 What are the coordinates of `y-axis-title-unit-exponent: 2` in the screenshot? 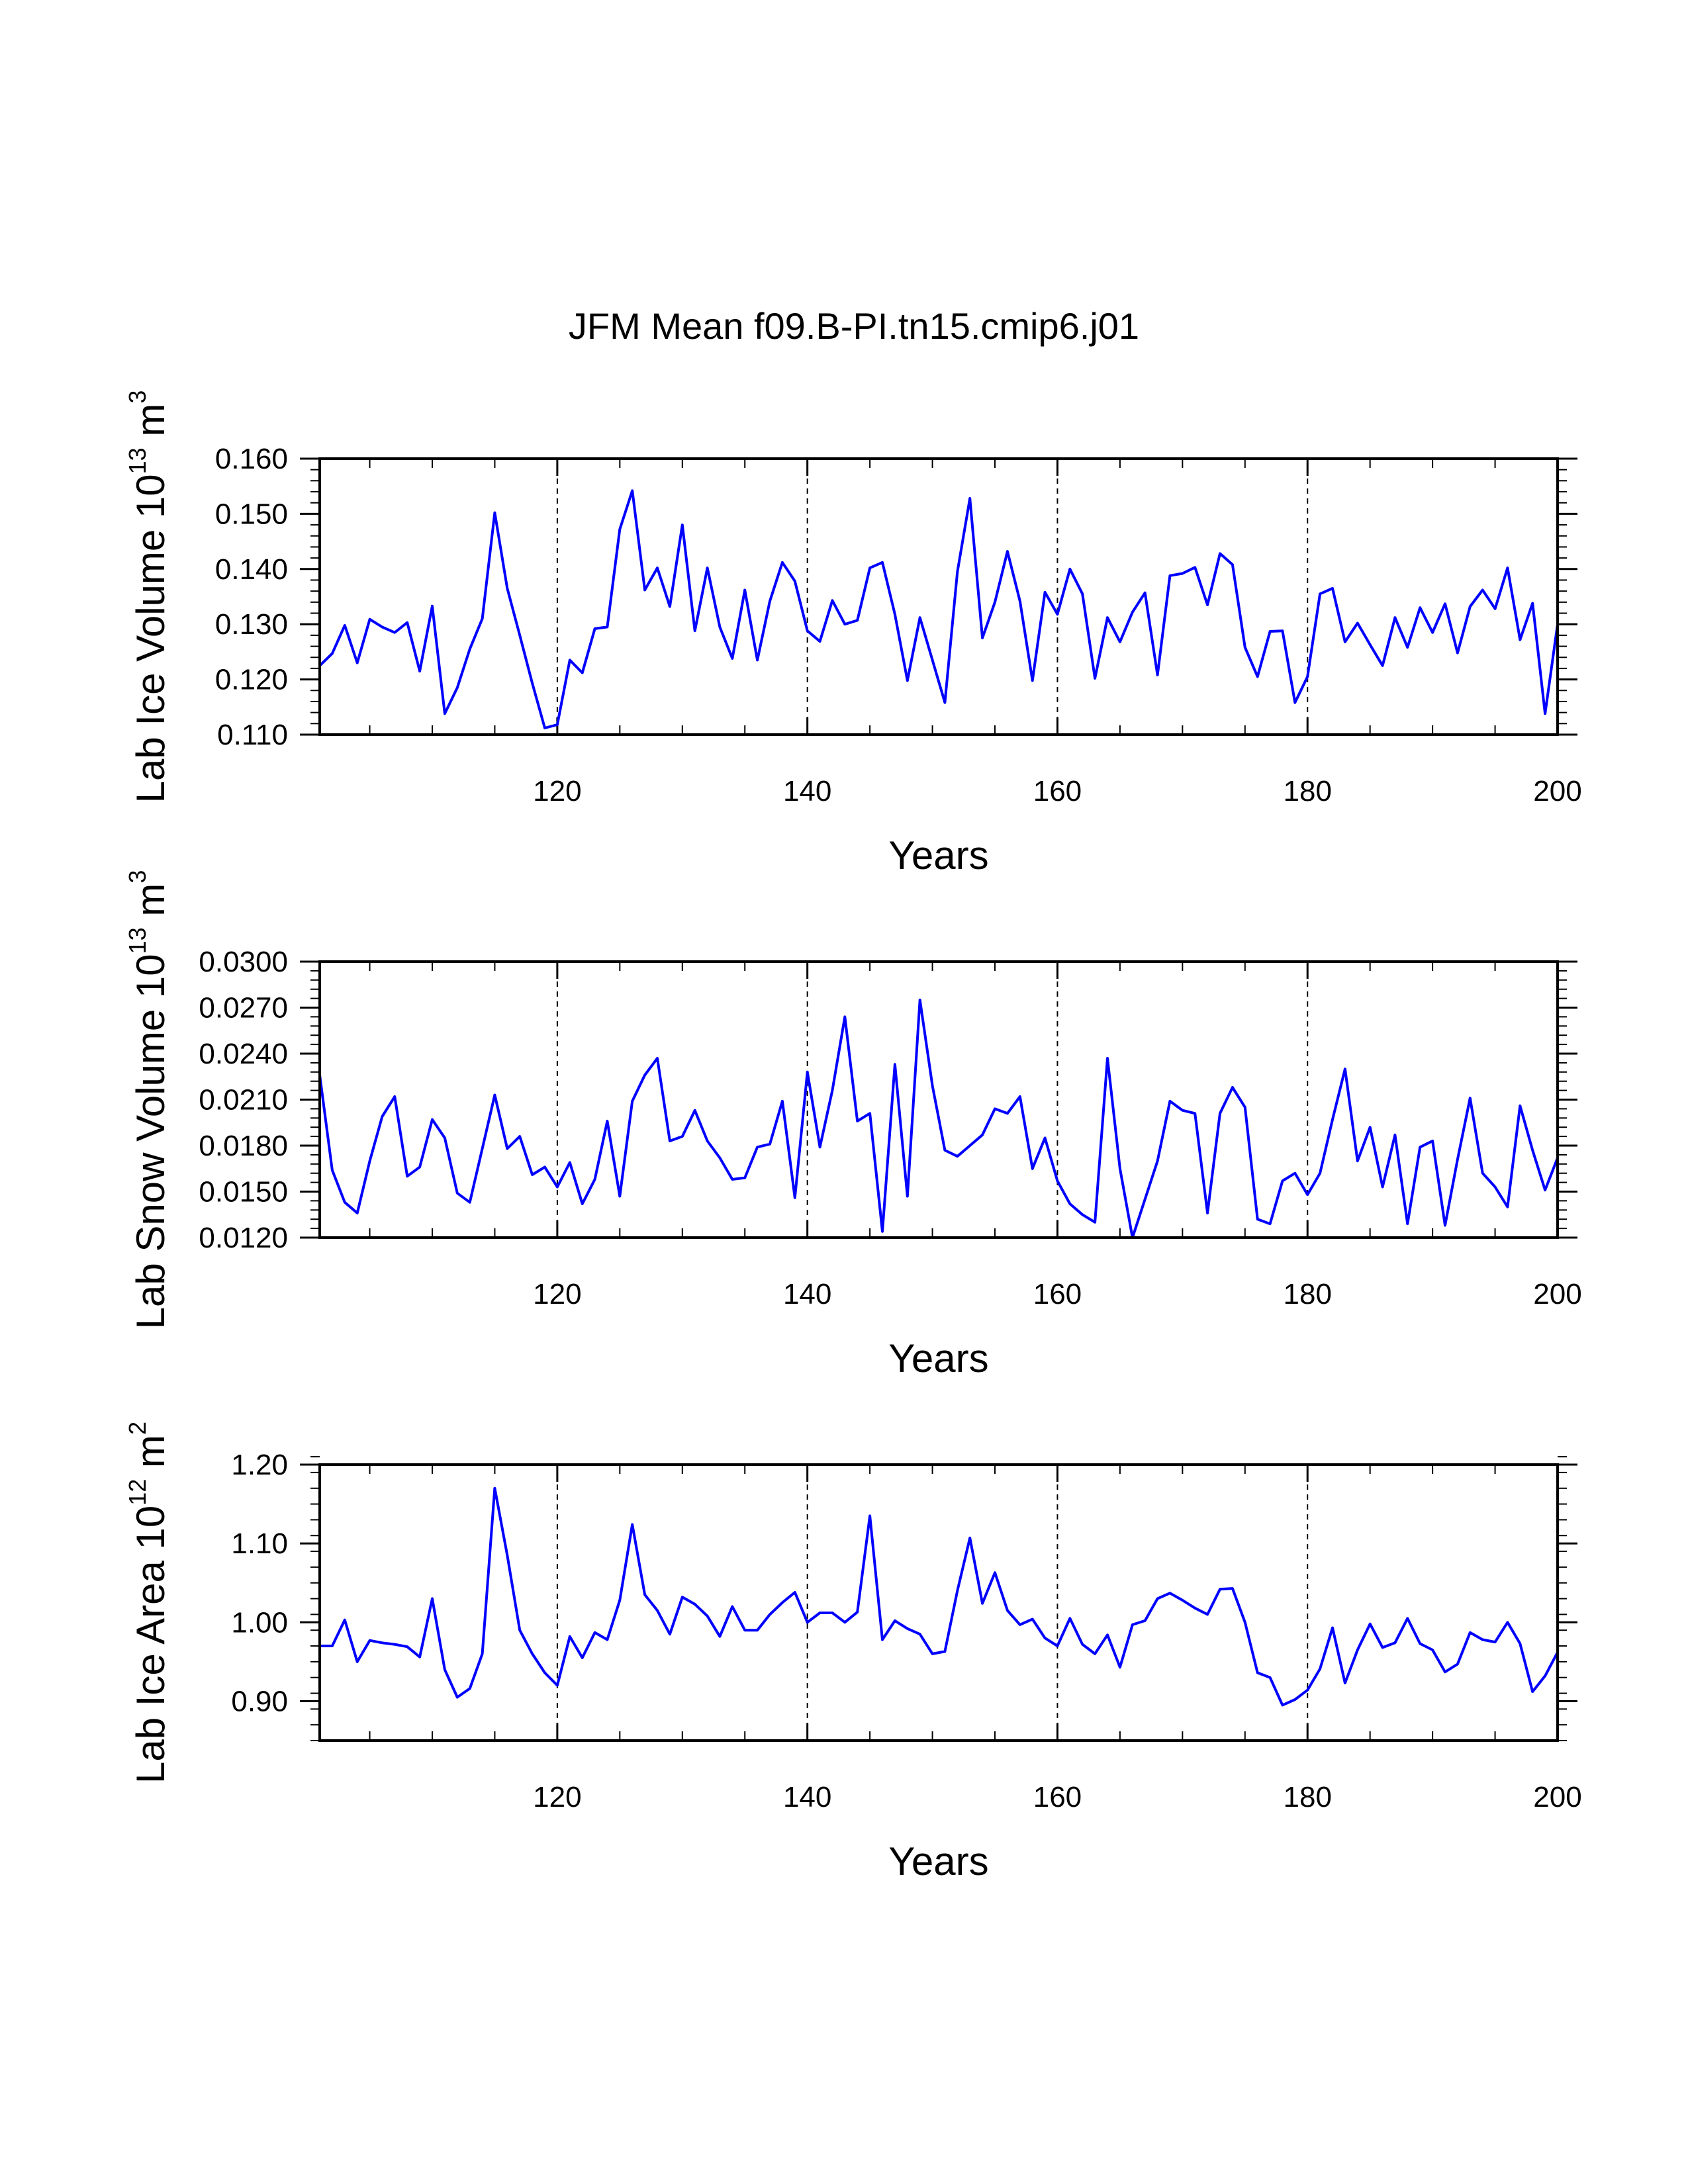 It's located at (137, 1428).